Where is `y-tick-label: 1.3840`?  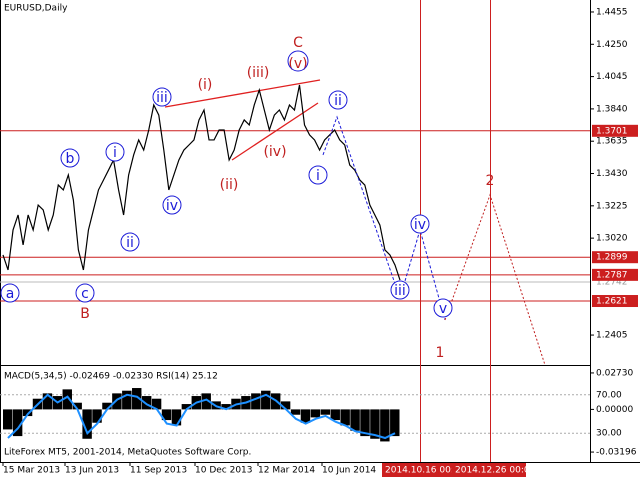
y-tick-label: 1.3840 is located at coordinates (612, 109).